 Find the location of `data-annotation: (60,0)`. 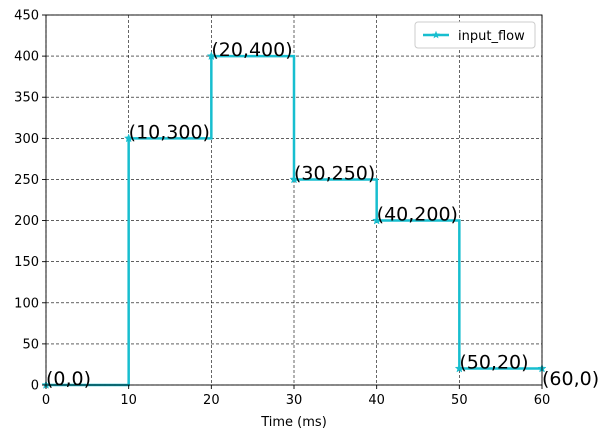

data-annotation: (60,0) is located at coordinates (570, 379).